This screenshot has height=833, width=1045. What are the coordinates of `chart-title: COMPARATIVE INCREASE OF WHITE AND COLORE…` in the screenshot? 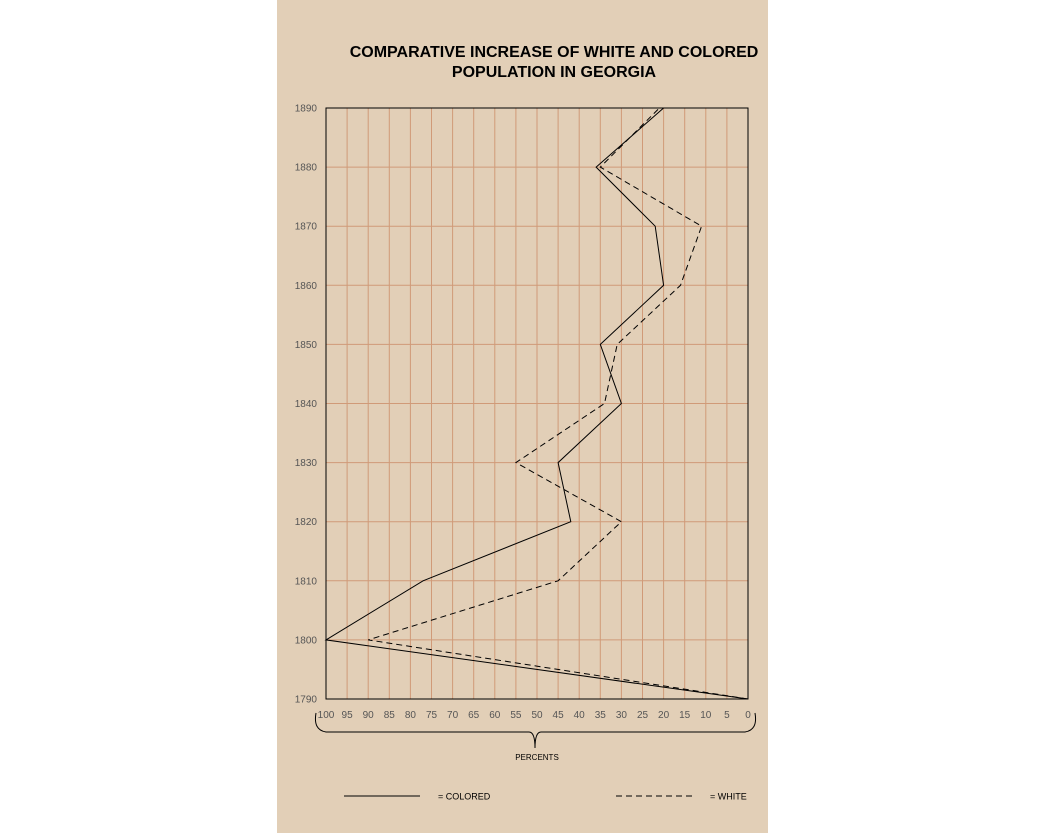 It's located at (554, 63).